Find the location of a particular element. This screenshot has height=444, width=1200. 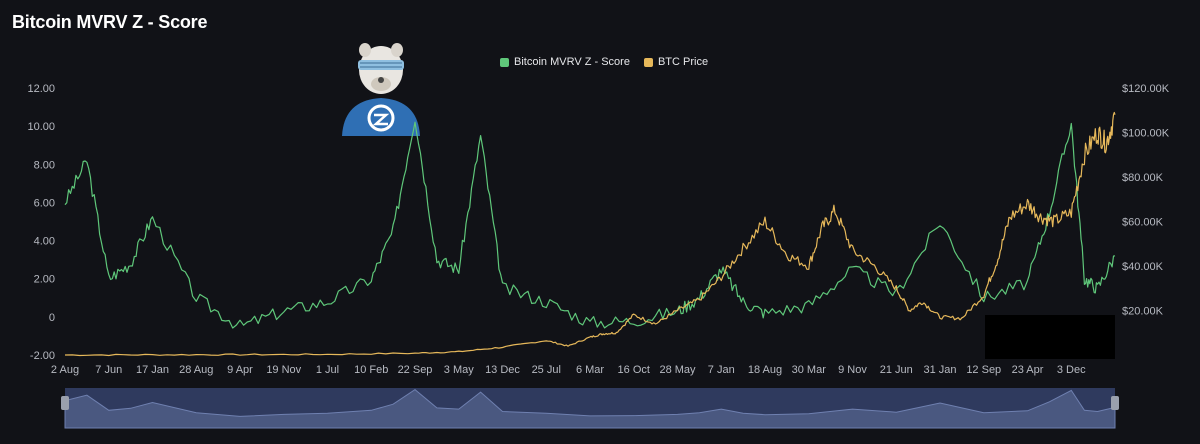

navigator-series-area is located at coordinates (590, 408).